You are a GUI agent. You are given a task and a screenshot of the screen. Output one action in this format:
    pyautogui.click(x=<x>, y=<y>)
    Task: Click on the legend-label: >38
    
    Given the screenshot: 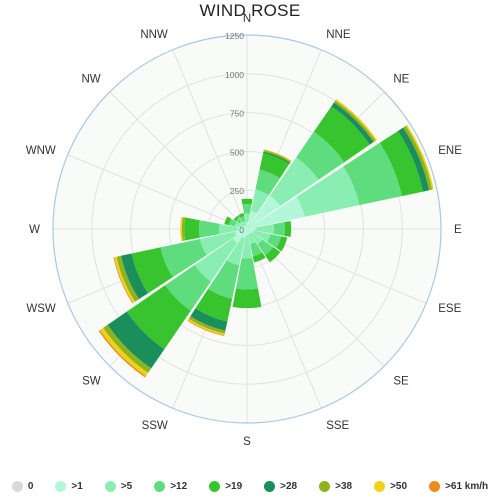 What is the action you would take?
    pyautogui.click(x=344, y=486)
    